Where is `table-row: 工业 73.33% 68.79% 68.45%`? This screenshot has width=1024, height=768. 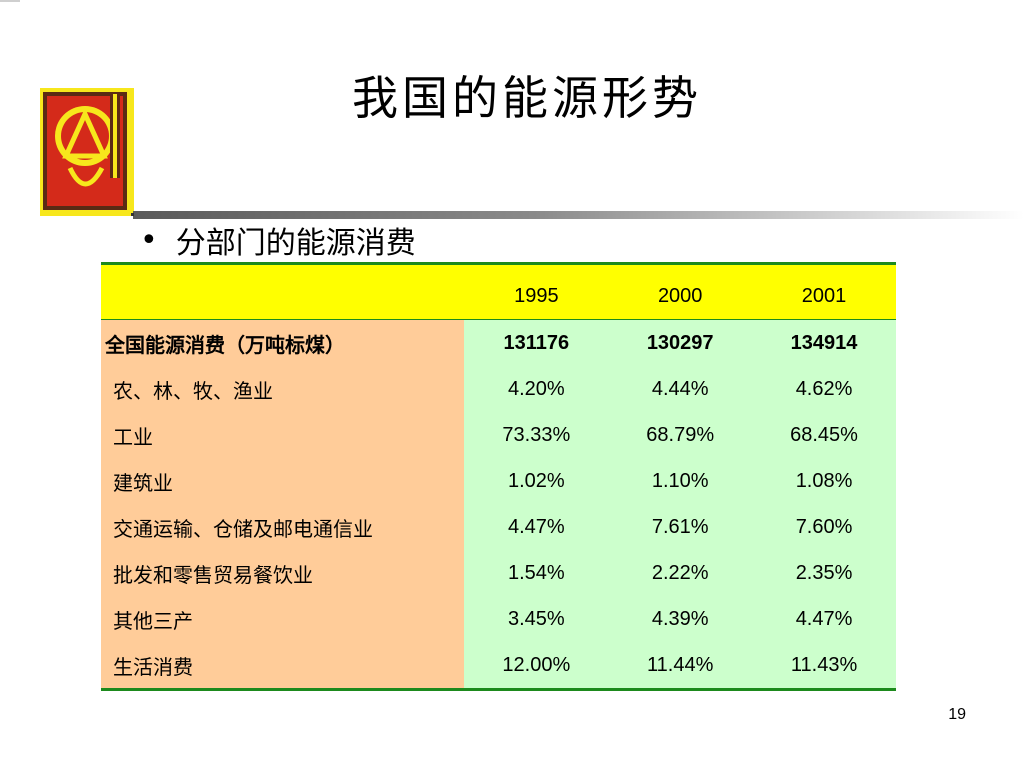
table-row: 工业 73.33% 68.79% 68.45% is located at coordinates (498, 435).